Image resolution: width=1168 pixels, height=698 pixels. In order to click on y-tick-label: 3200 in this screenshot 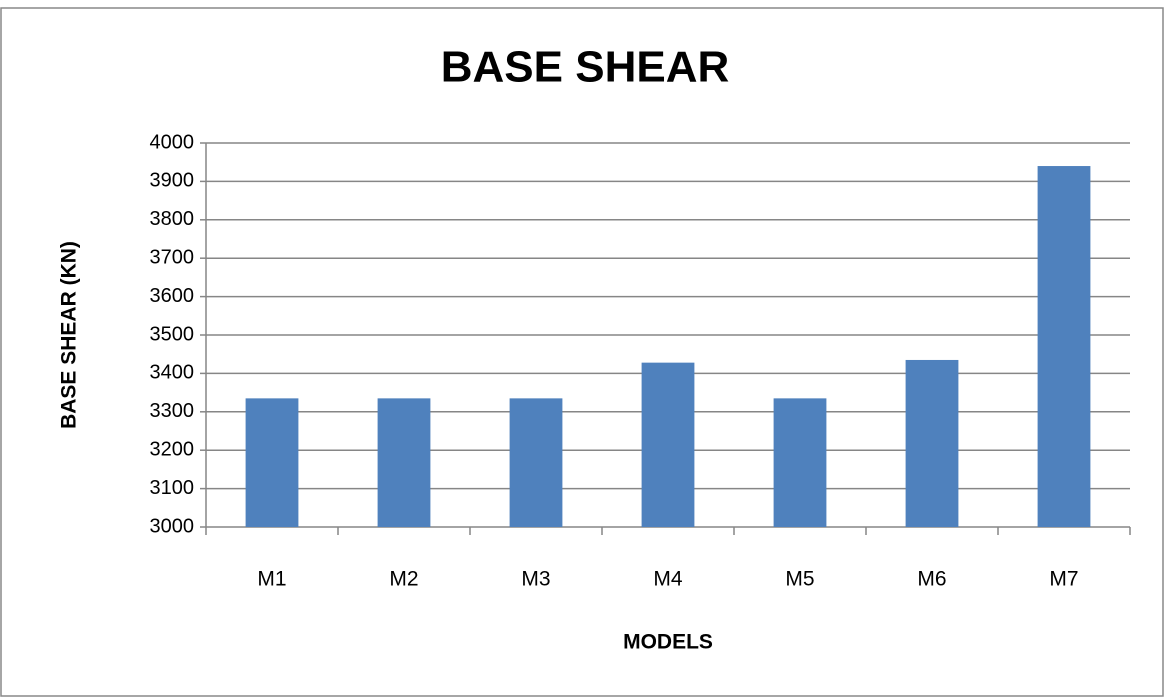, I will do `click(172, 449)`.